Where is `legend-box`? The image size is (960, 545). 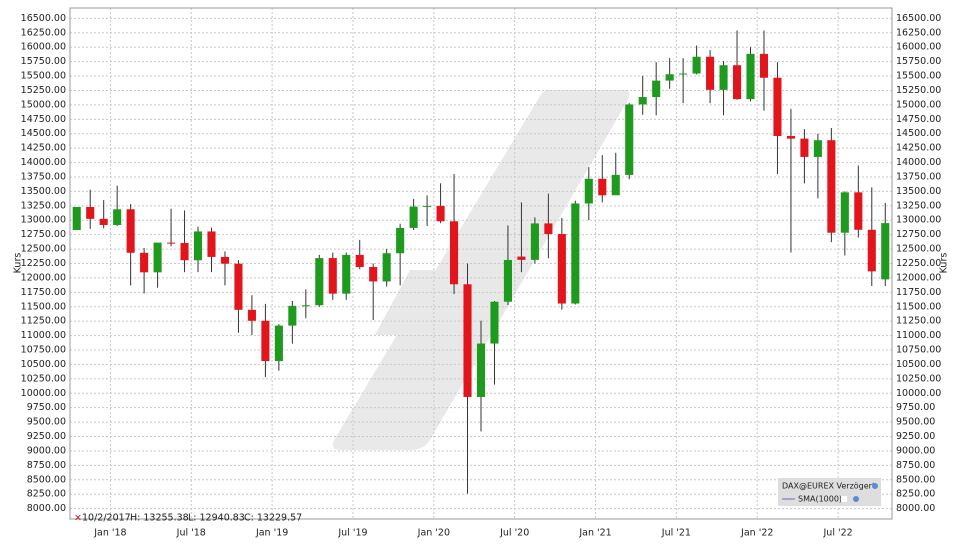
legend-box is located at coordinates (829, 492).